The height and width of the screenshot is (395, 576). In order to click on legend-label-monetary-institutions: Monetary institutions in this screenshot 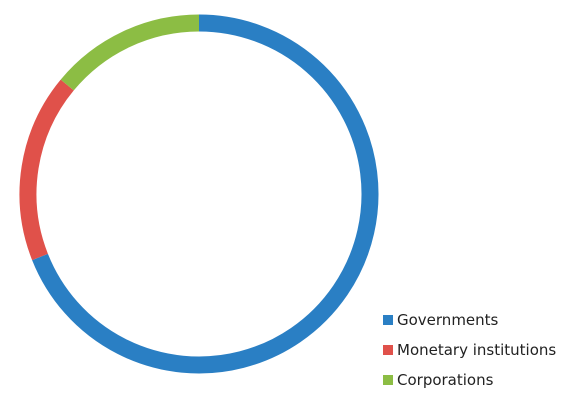, I will do `click(477, 350)`.